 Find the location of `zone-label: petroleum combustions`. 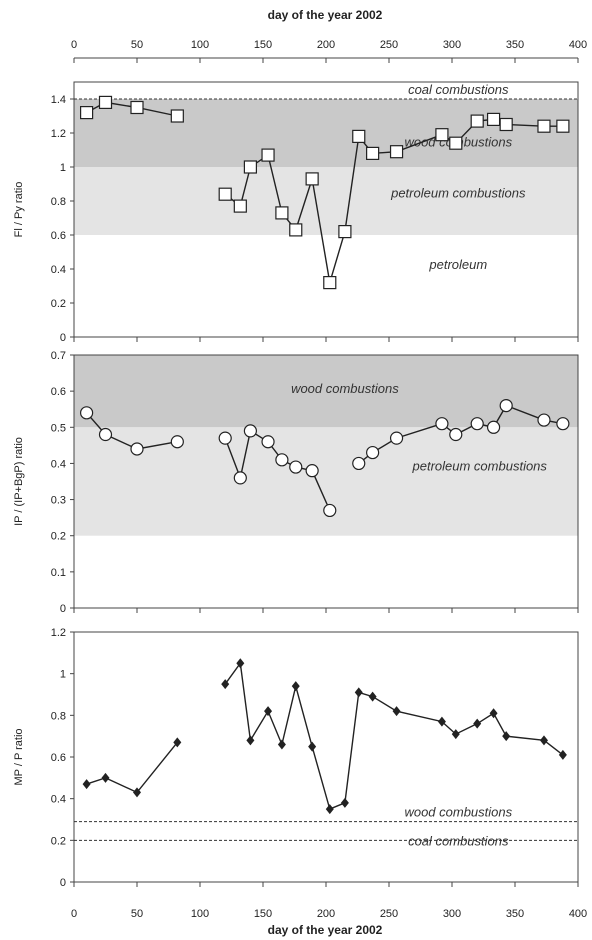

zone-label: petroleum combustions is located at coordinates (480, 466).